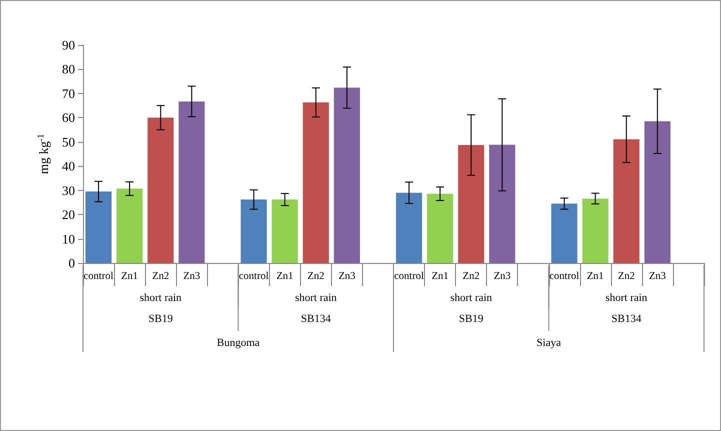  I want to click on text: Bungoma, so click(238, 343).